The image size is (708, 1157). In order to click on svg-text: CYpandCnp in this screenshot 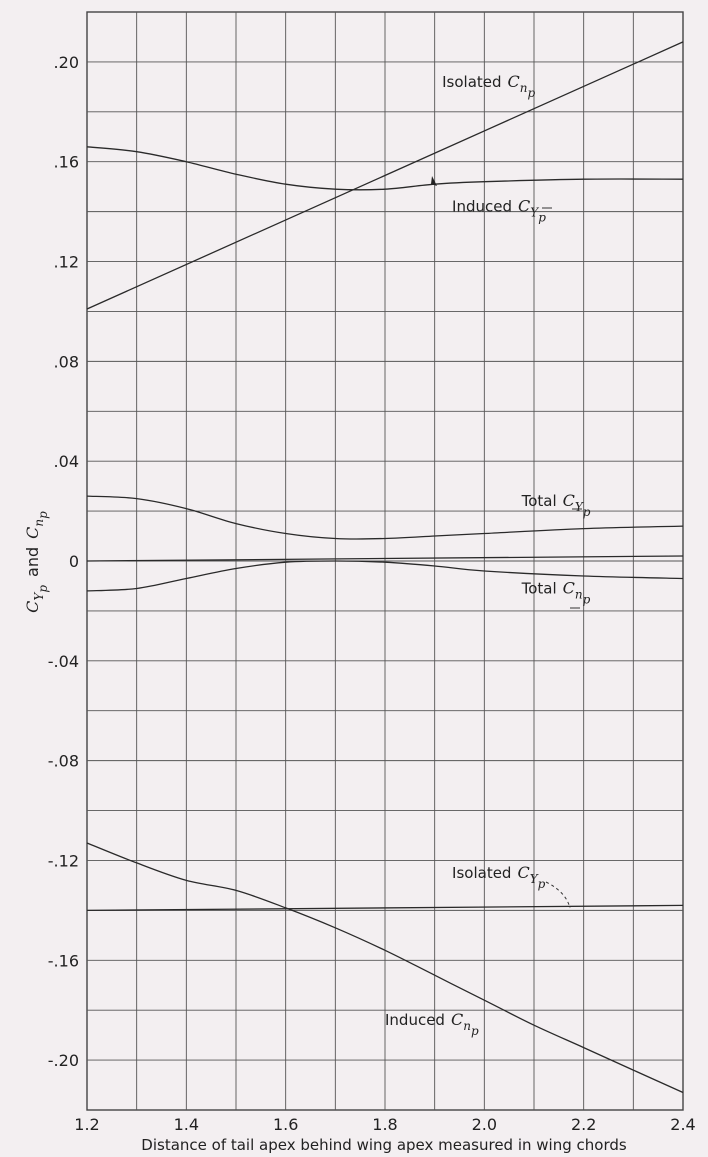, I will do `click(36, 562)`.